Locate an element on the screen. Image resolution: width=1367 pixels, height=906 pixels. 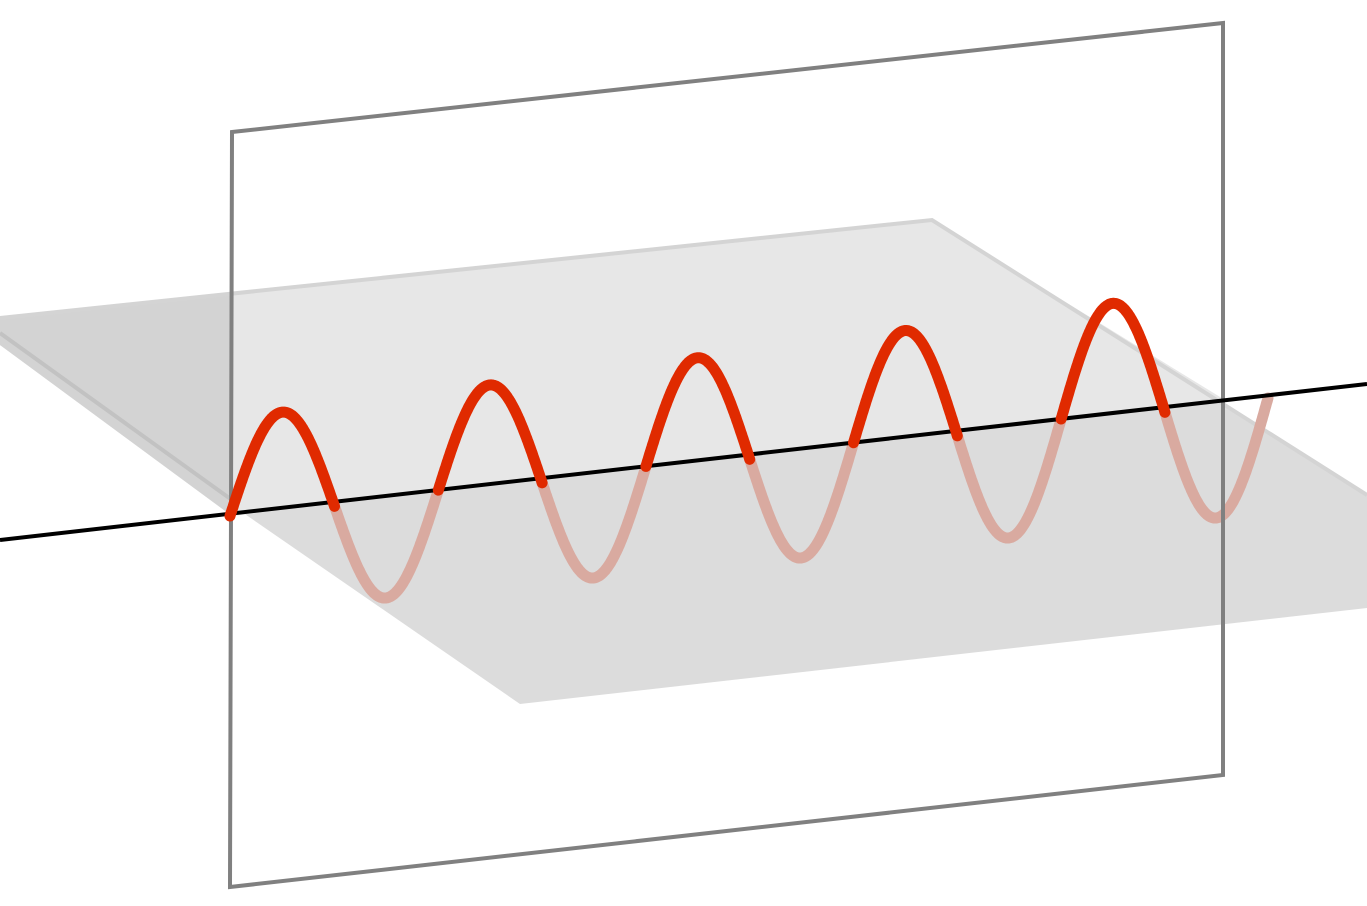
horizontal-plane-left-shadow is located at coordinates (116, 405).